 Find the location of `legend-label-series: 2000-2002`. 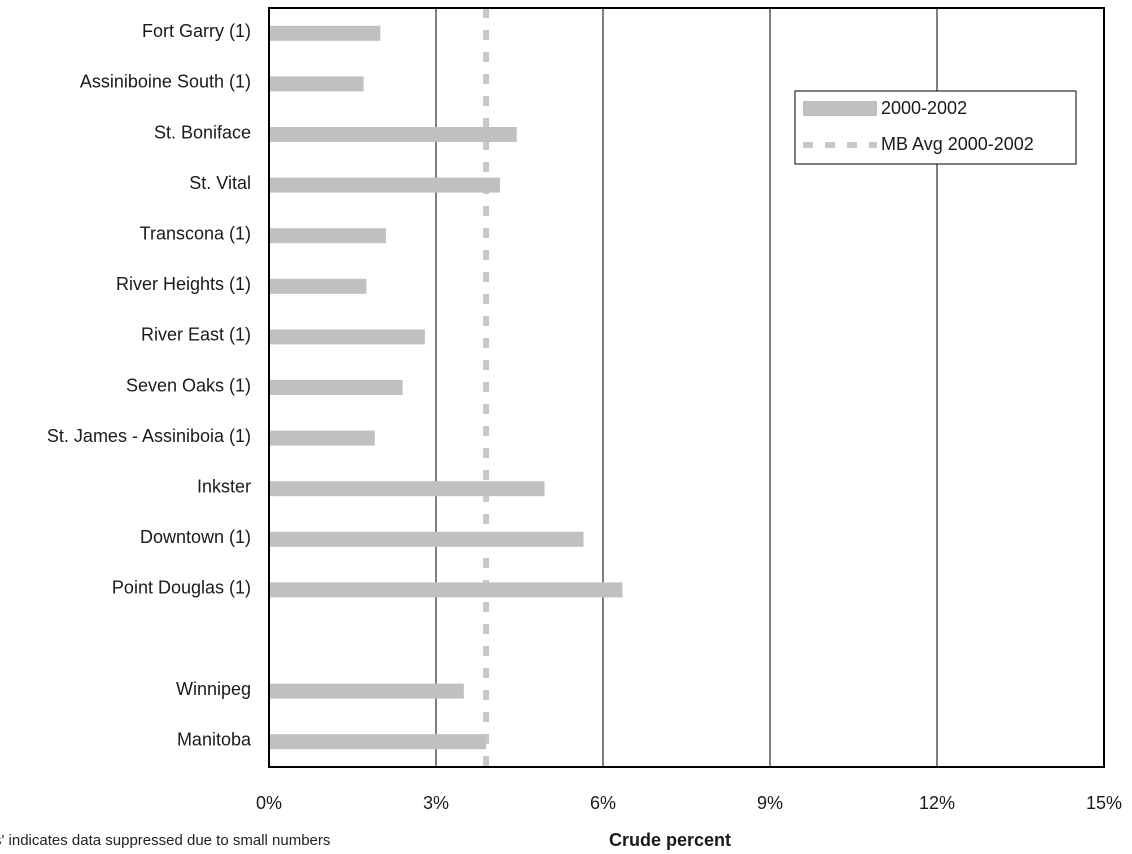

legend-label-series: 2000-2002 is located at coordinates (924, 108).